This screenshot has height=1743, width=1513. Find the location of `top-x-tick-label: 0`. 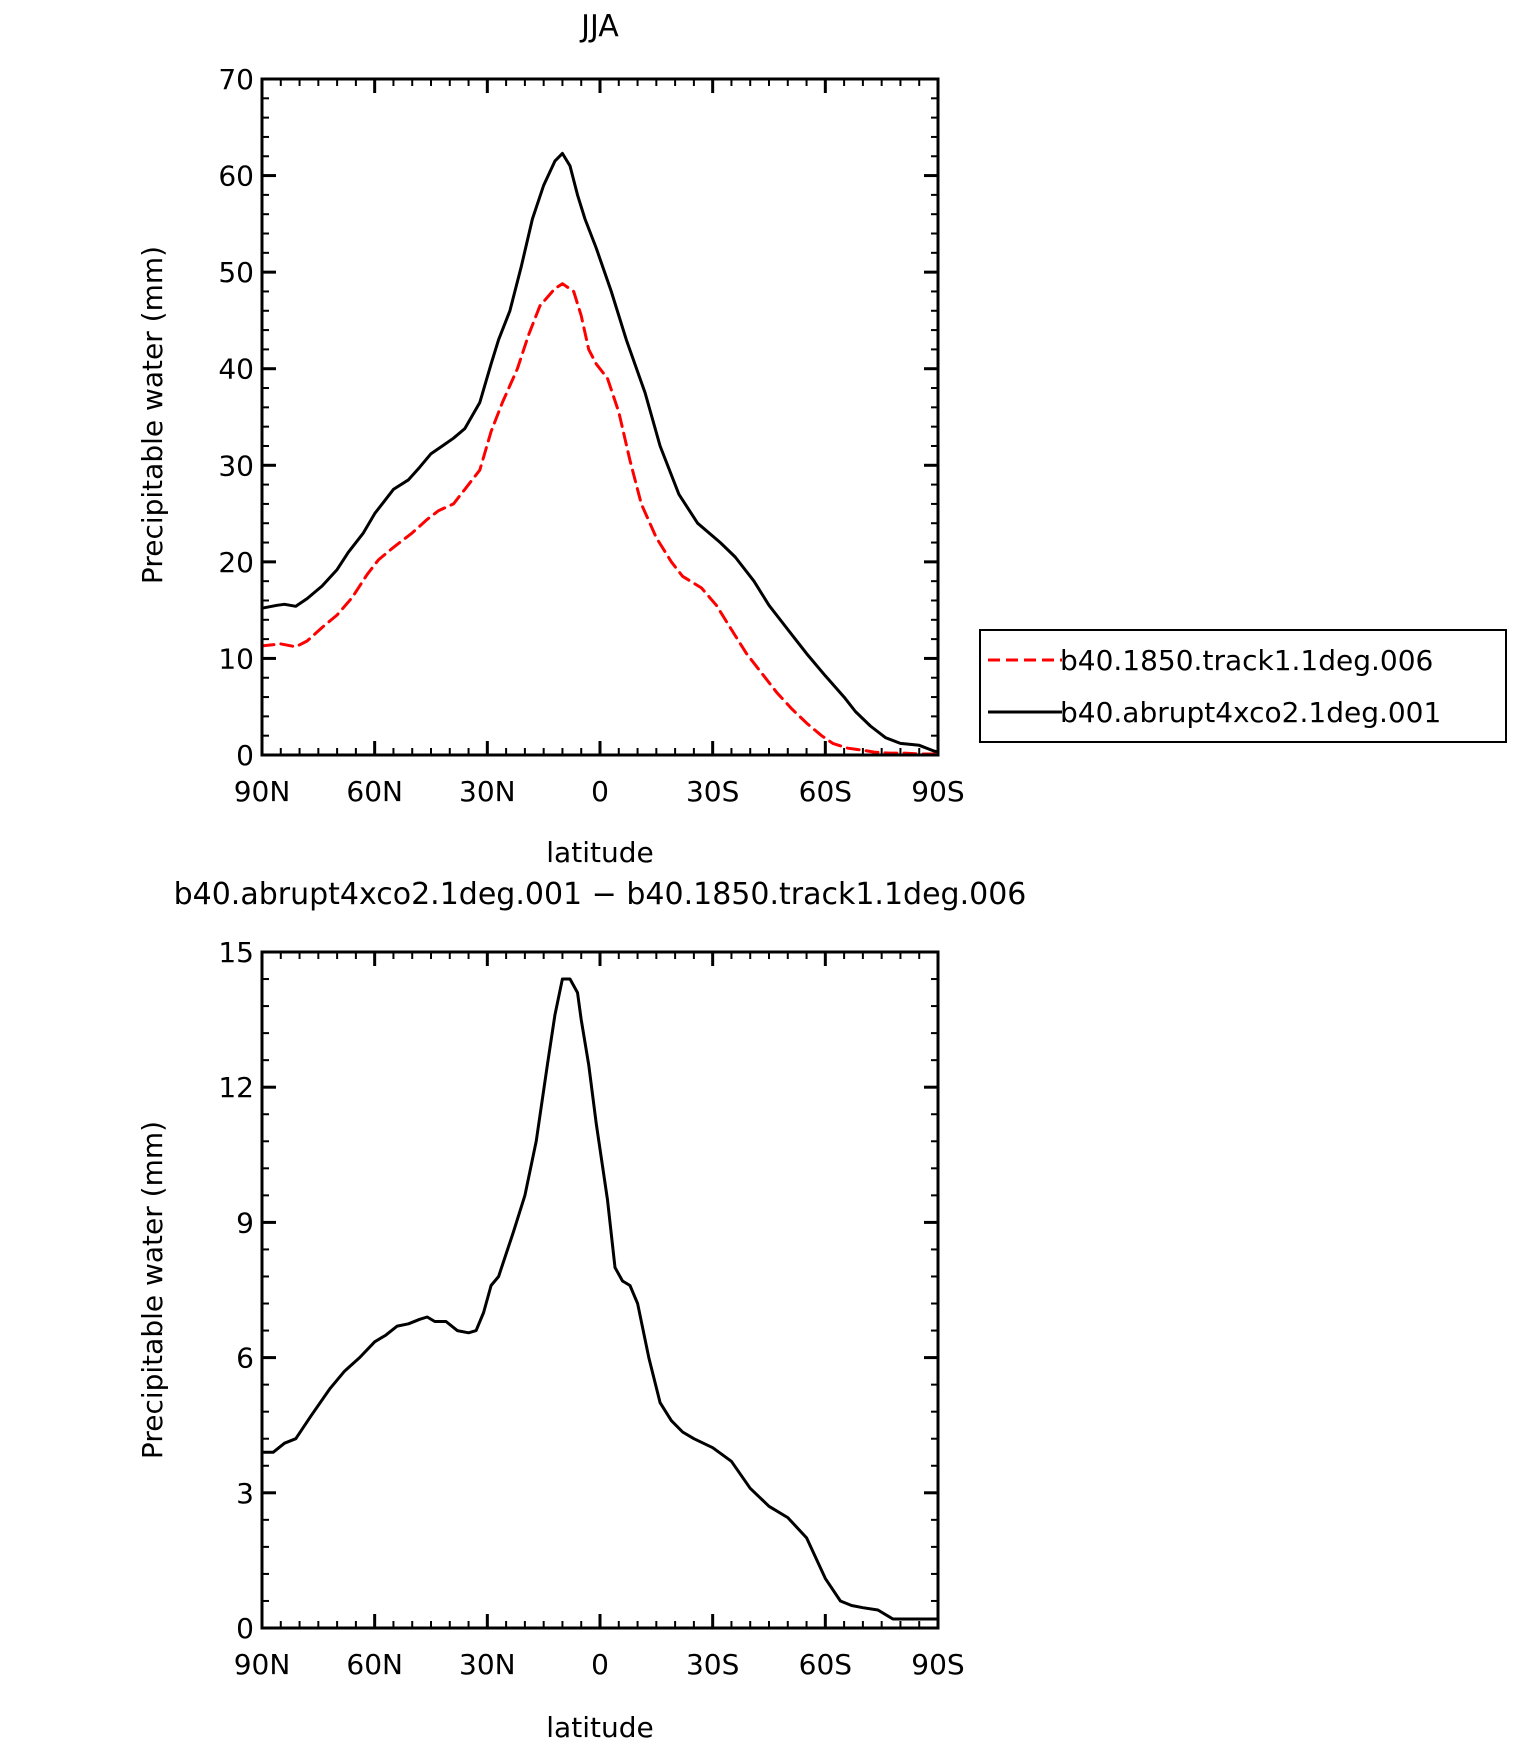

top-x-tick-label: 0 is located at coordinates (600, 791).